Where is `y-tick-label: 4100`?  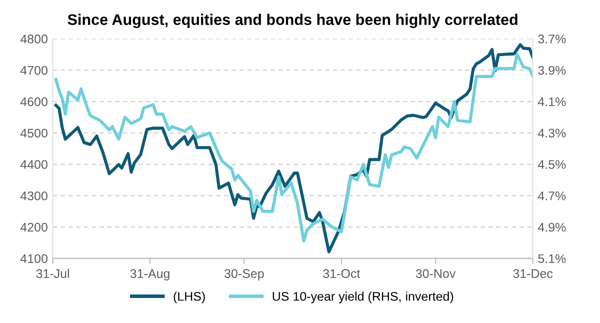 y-tick-label: 4100 is located at coordinates (34, 259).